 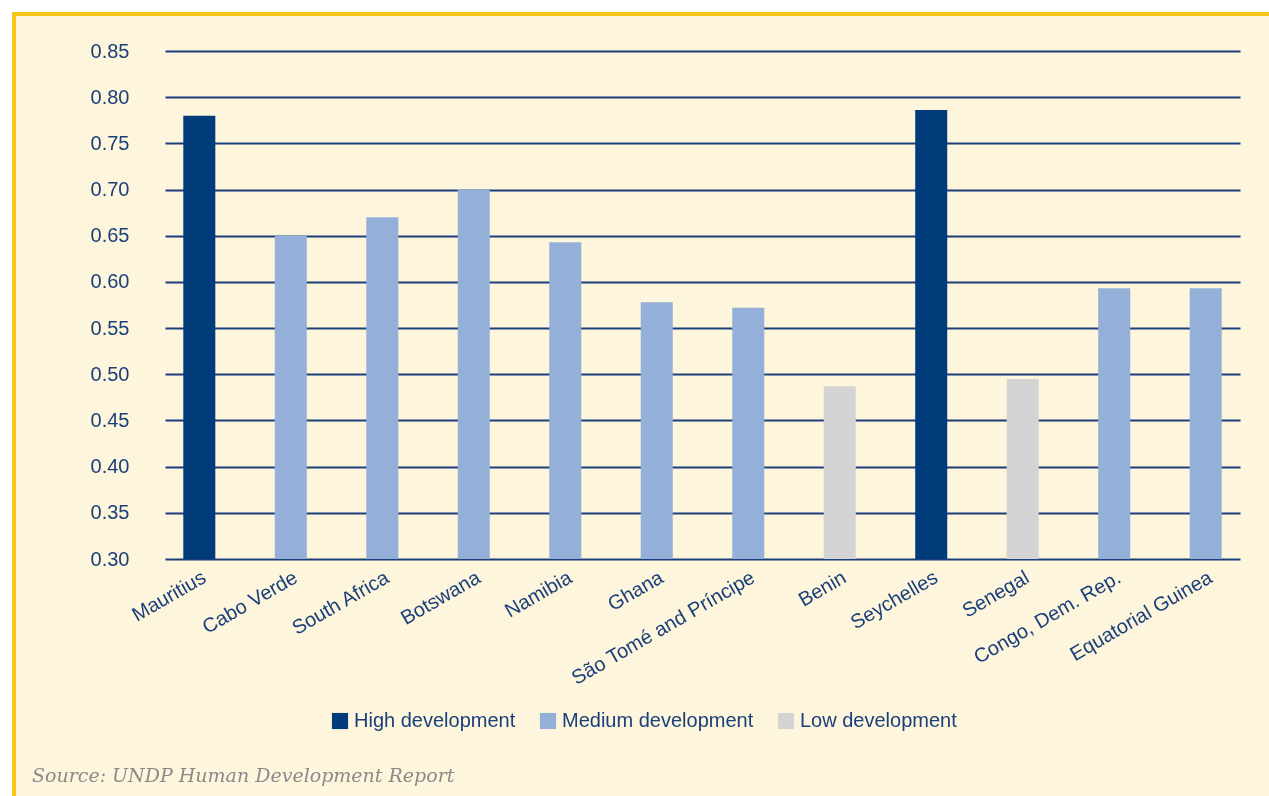 I want to click on source-note: Source: UNDP Human Development Report, so click(x=243, y=775).